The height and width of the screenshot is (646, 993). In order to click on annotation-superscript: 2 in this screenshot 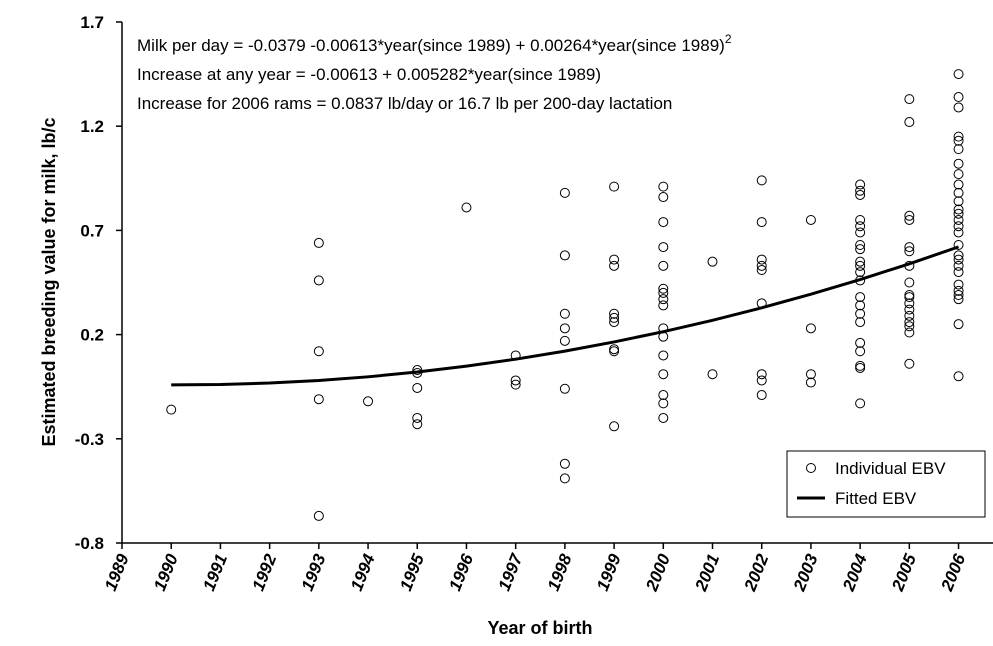, I will do `click(728, 39)`.